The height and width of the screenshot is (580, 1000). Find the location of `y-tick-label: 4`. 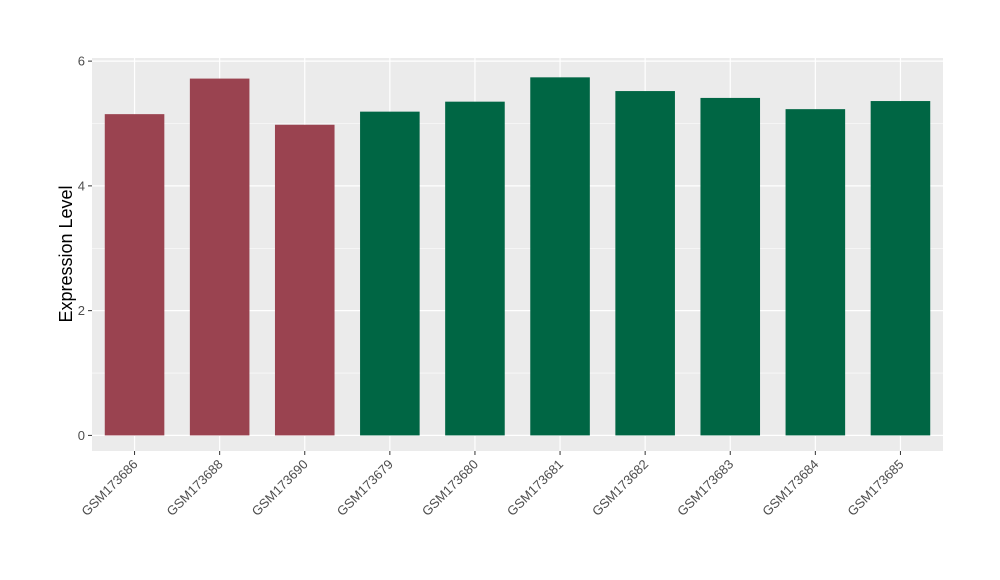

y-tick-label: 4 is located at coordinates (81, 185).